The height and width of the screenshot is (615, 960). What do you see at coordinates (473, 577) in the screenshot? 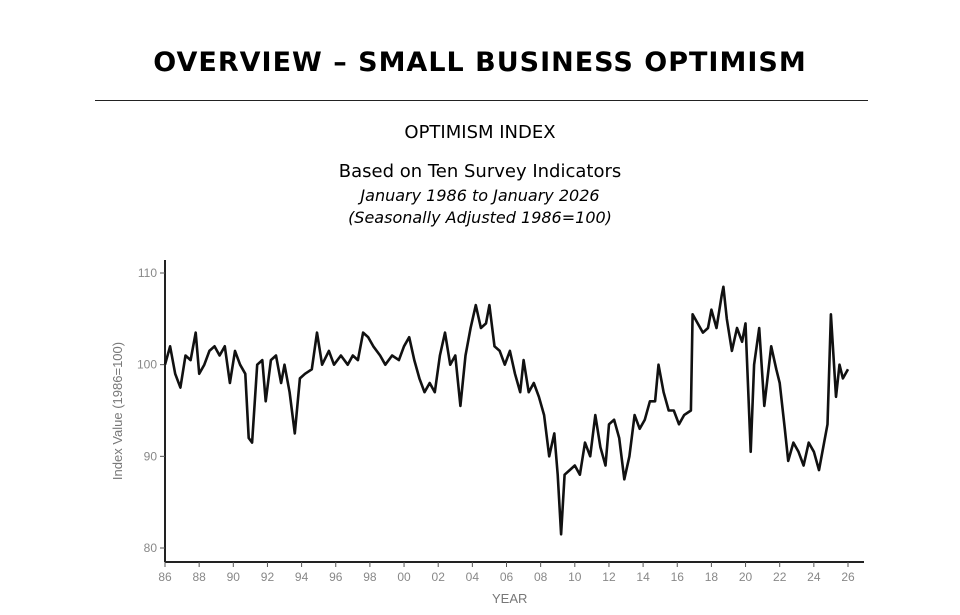
I see `x-tick-label: 04` at bounding box center [473, 577].